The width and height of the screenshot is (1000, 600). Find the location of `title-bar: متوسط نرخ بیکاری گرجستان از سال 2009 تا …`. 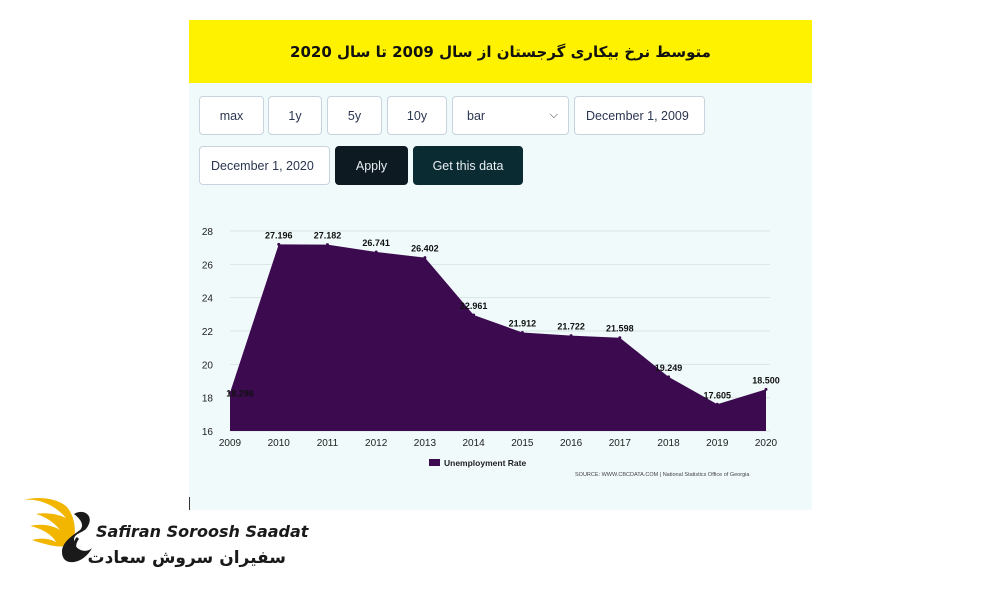

title-bar: متوسط نرخ بیکاری گرجستان از سال 2009 تا … is located at coordinates (500, 51).